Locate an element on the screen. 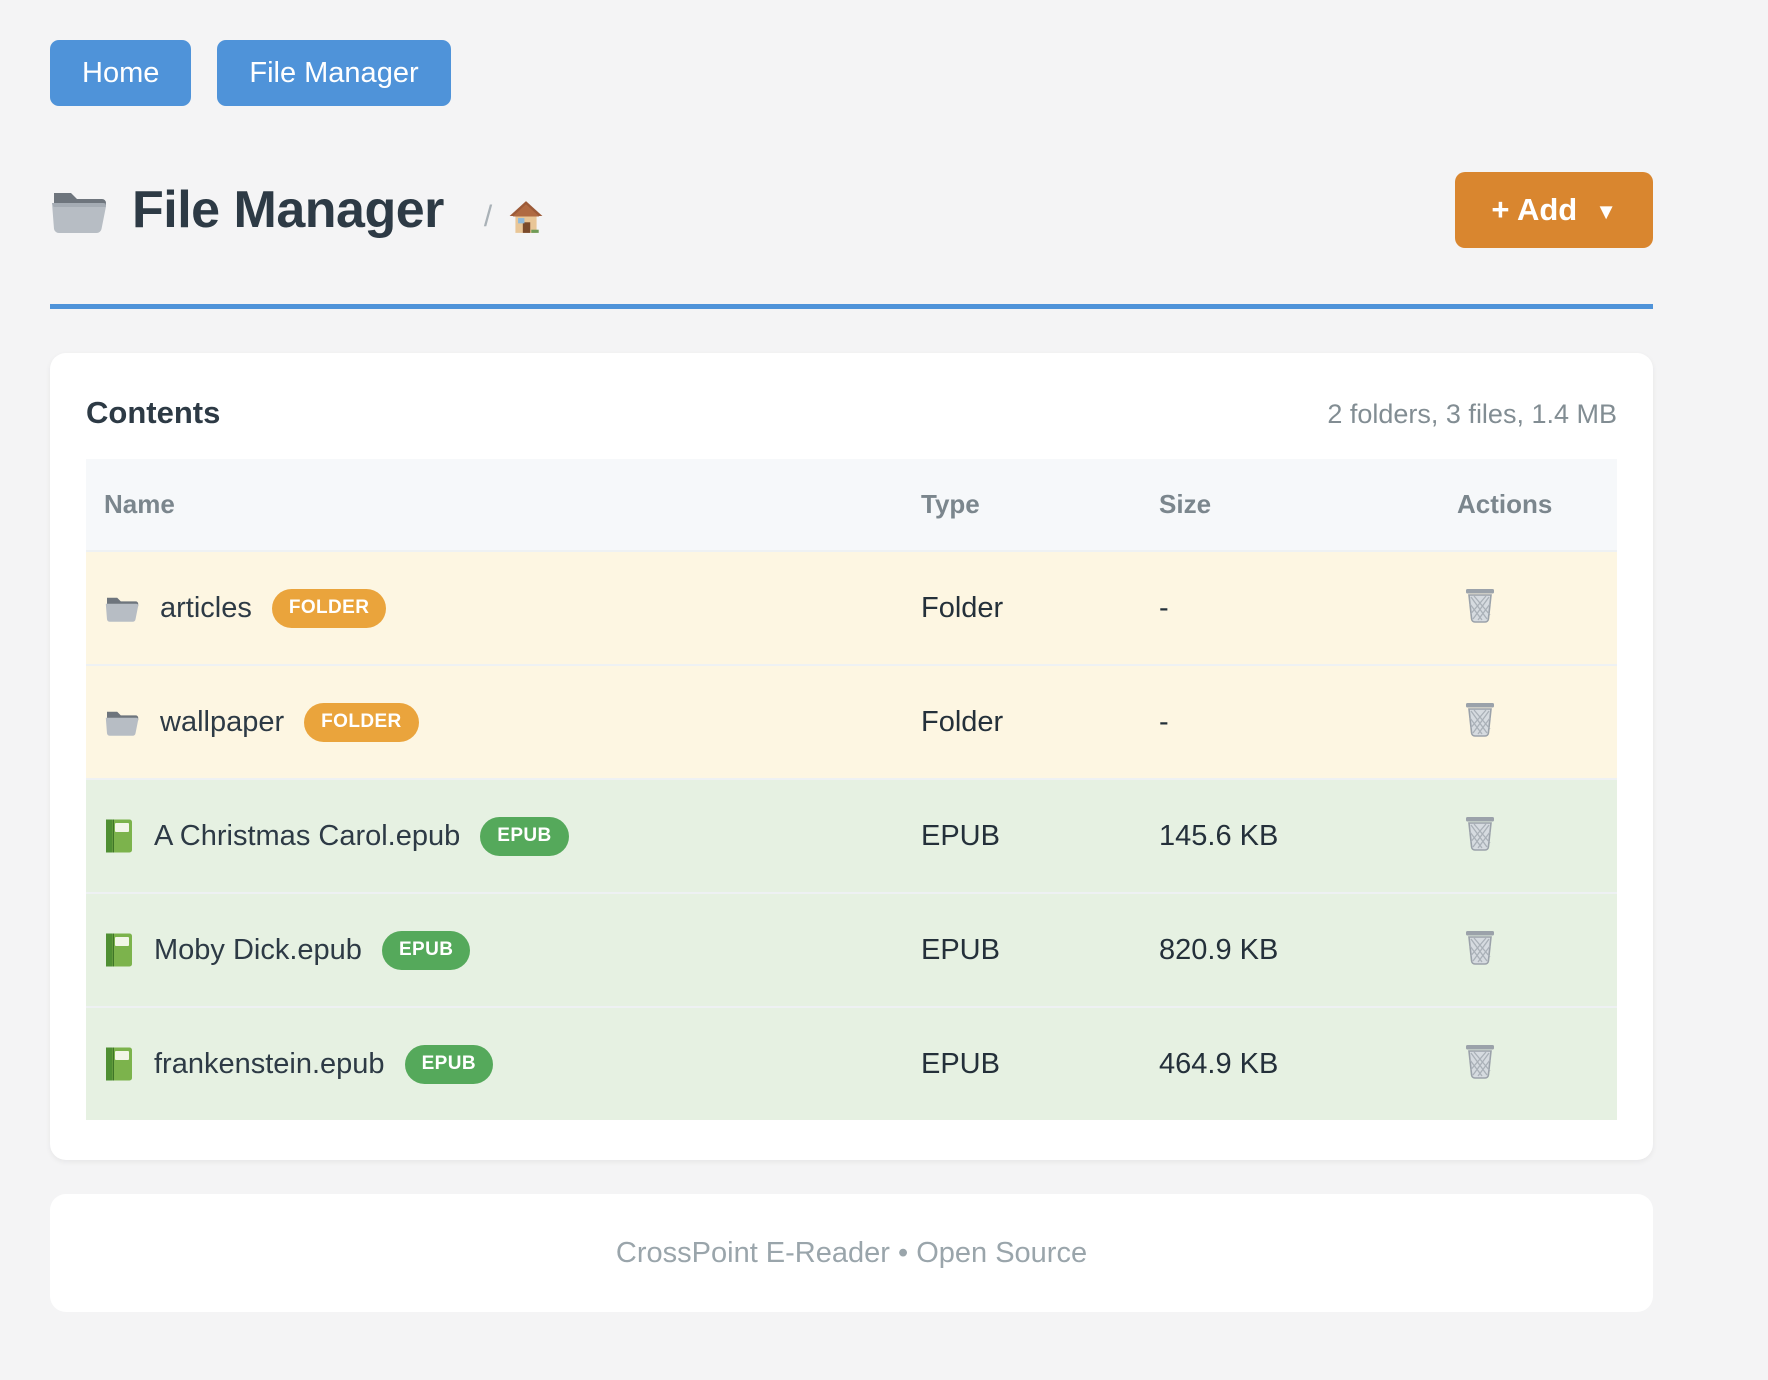  column-header-actions: Actions is located at coordinates (1528, 505).